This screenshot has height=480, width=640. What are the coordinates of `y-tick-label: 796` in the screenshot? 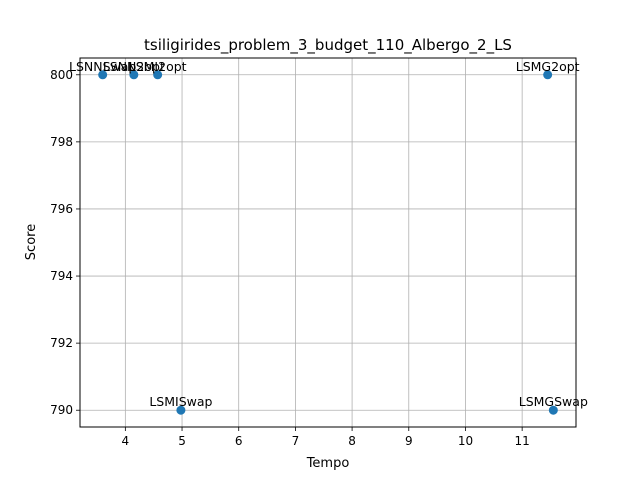 It's located at (61, 209).